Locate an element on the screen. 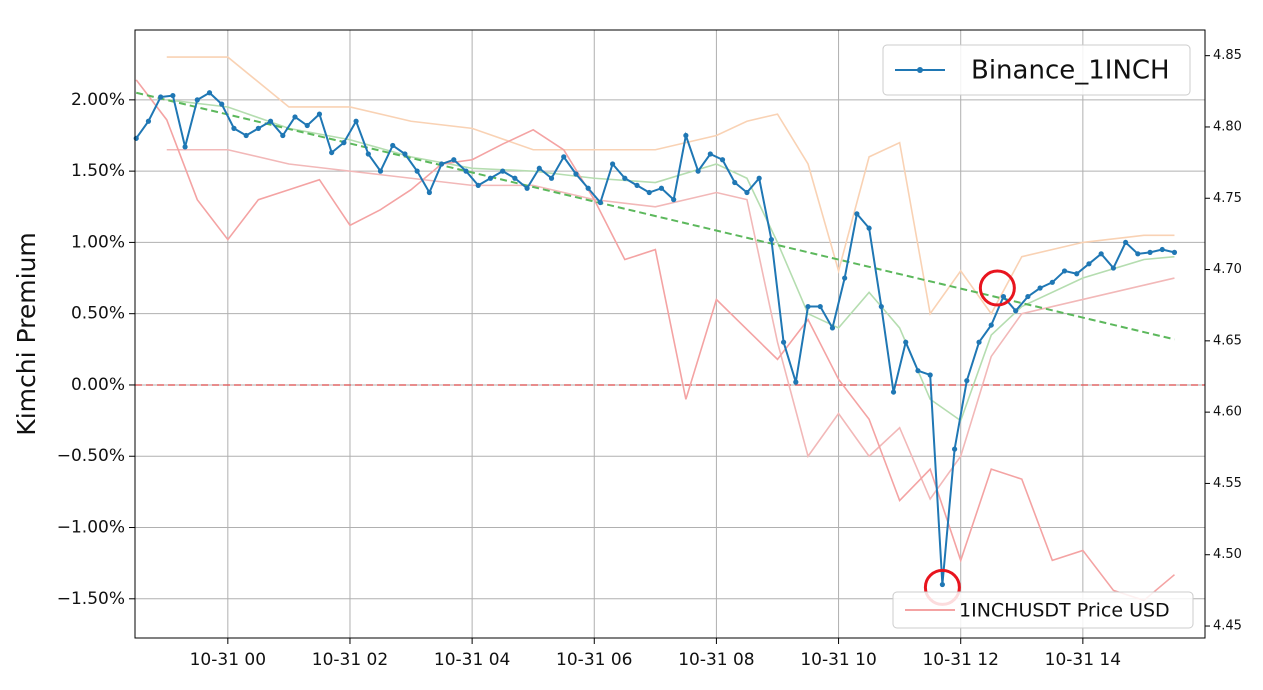 This screenshot has width=1263, height=690. y-tick-label: 2.00% is located at coordinates (98, 100).